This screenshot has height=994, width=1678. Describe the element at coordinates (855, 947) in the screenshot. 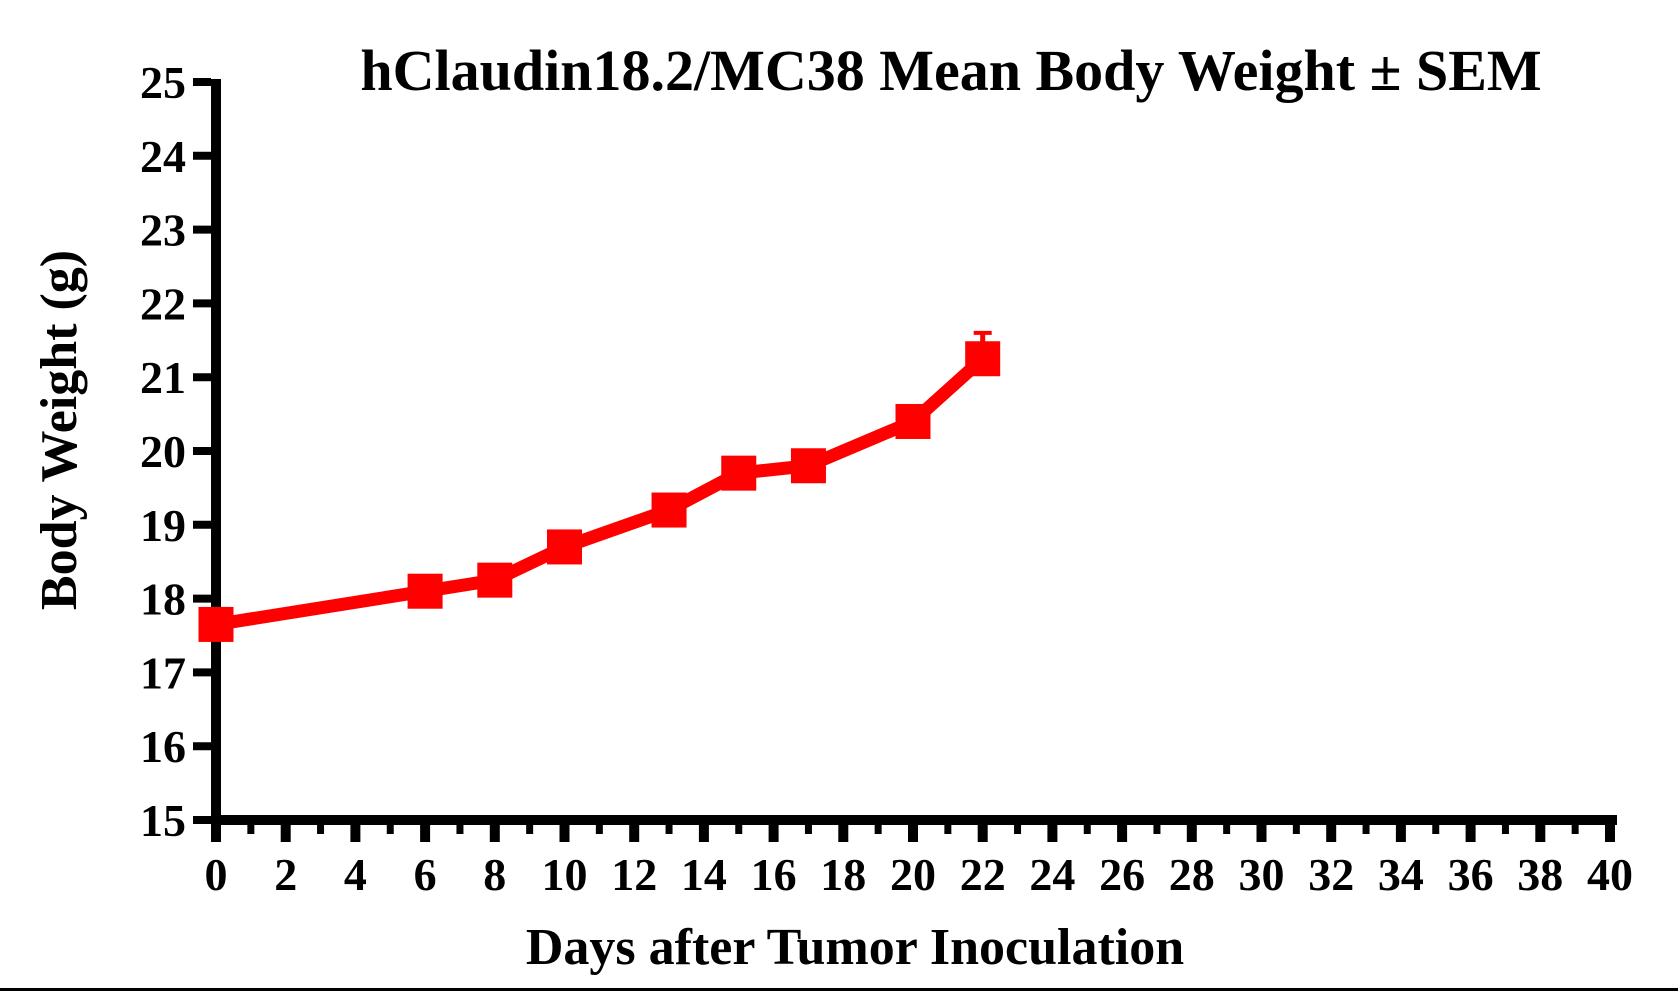

I see `x-axis-title: Days after Tumor Inoculation` at that location.